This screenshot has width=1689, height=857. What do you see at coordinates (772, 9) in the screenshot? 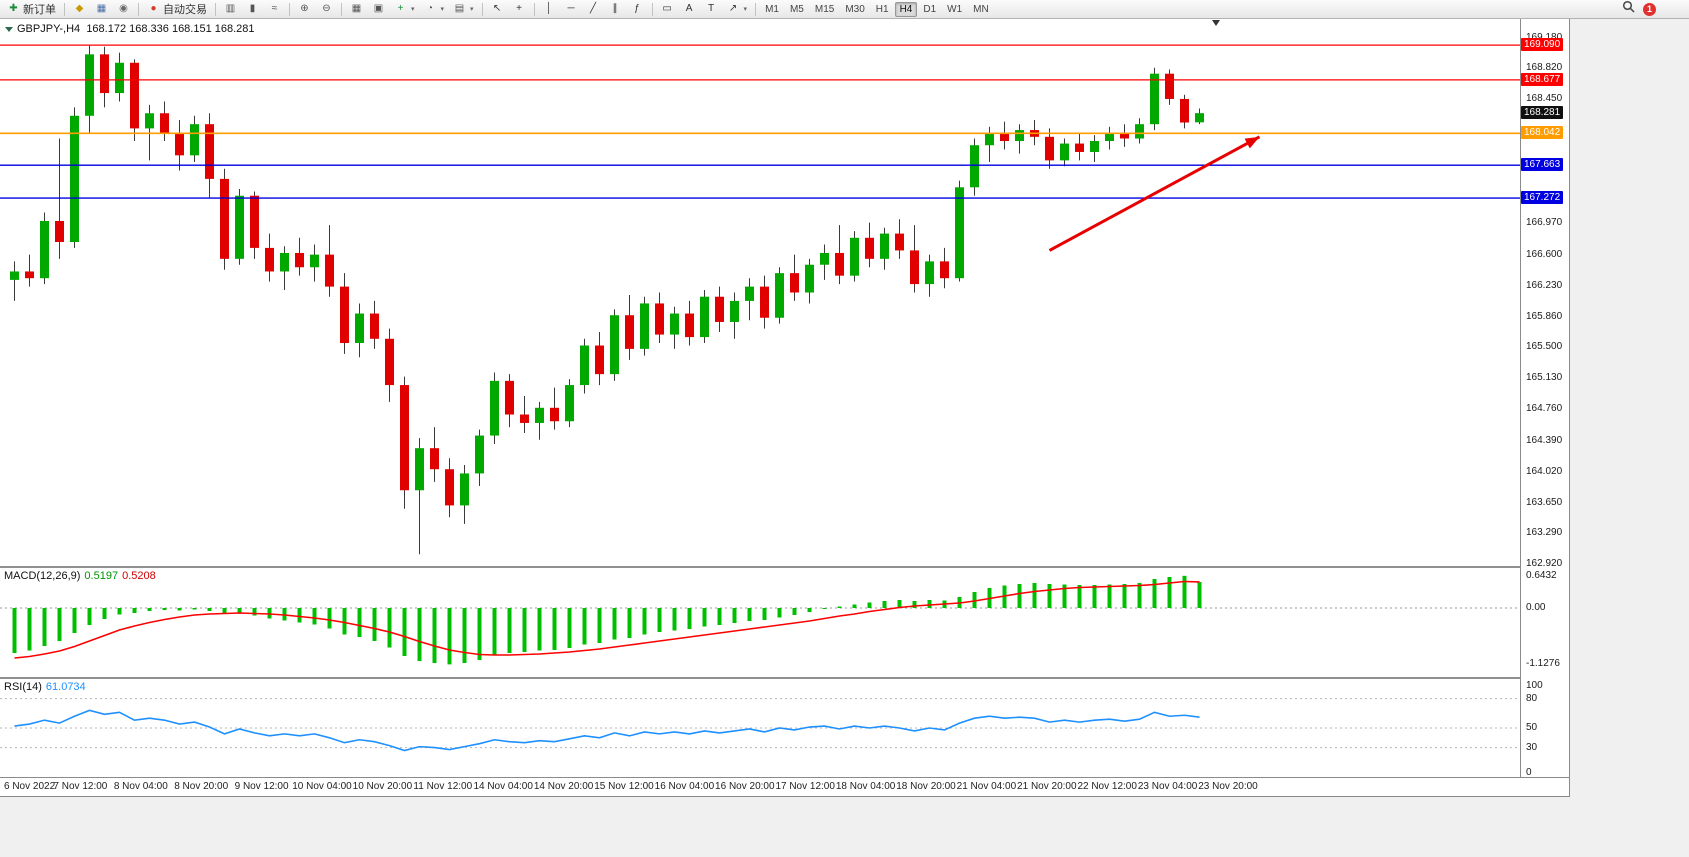
I see `timeframe-m1: M1` at bounding box center [772, 9].